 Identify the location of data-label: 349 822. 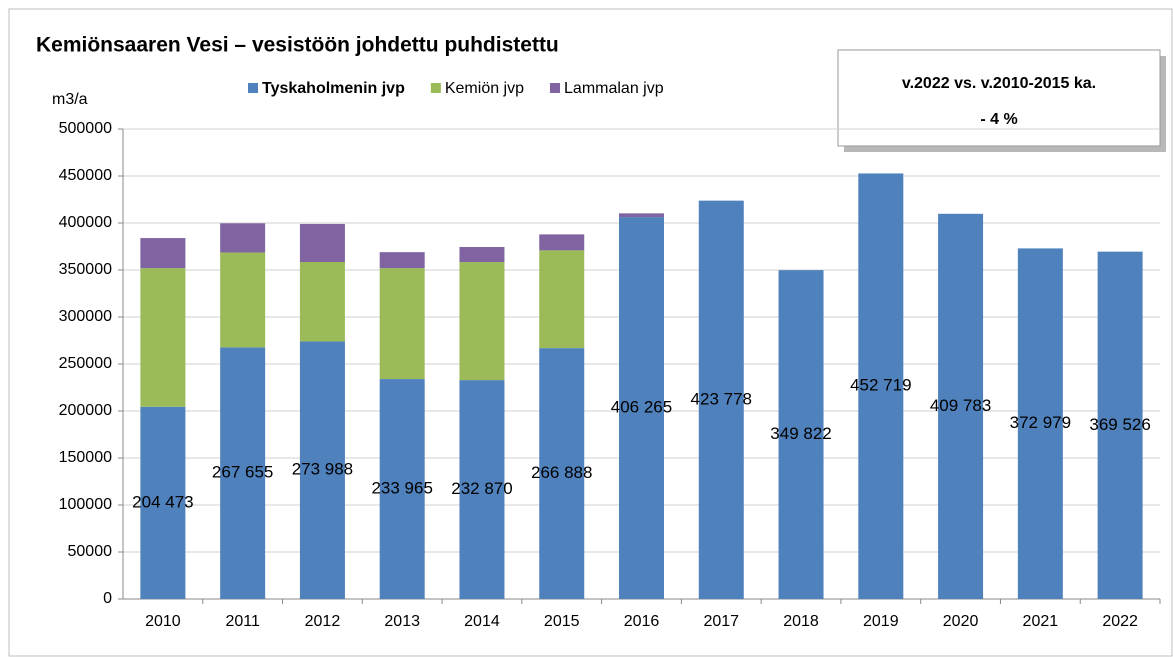
(800, 433).